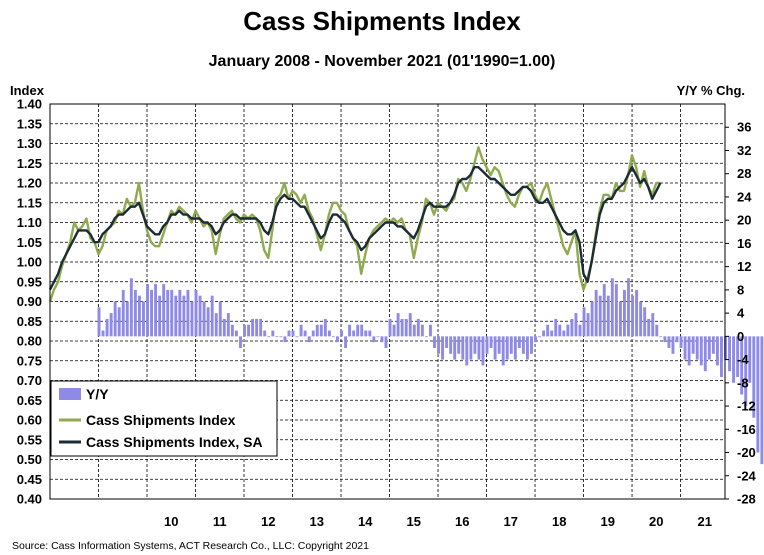 Image resolution: width=764 pixels, height=555 pixels. I want to click on left-tick-label: 0.95, so click(29, 281).